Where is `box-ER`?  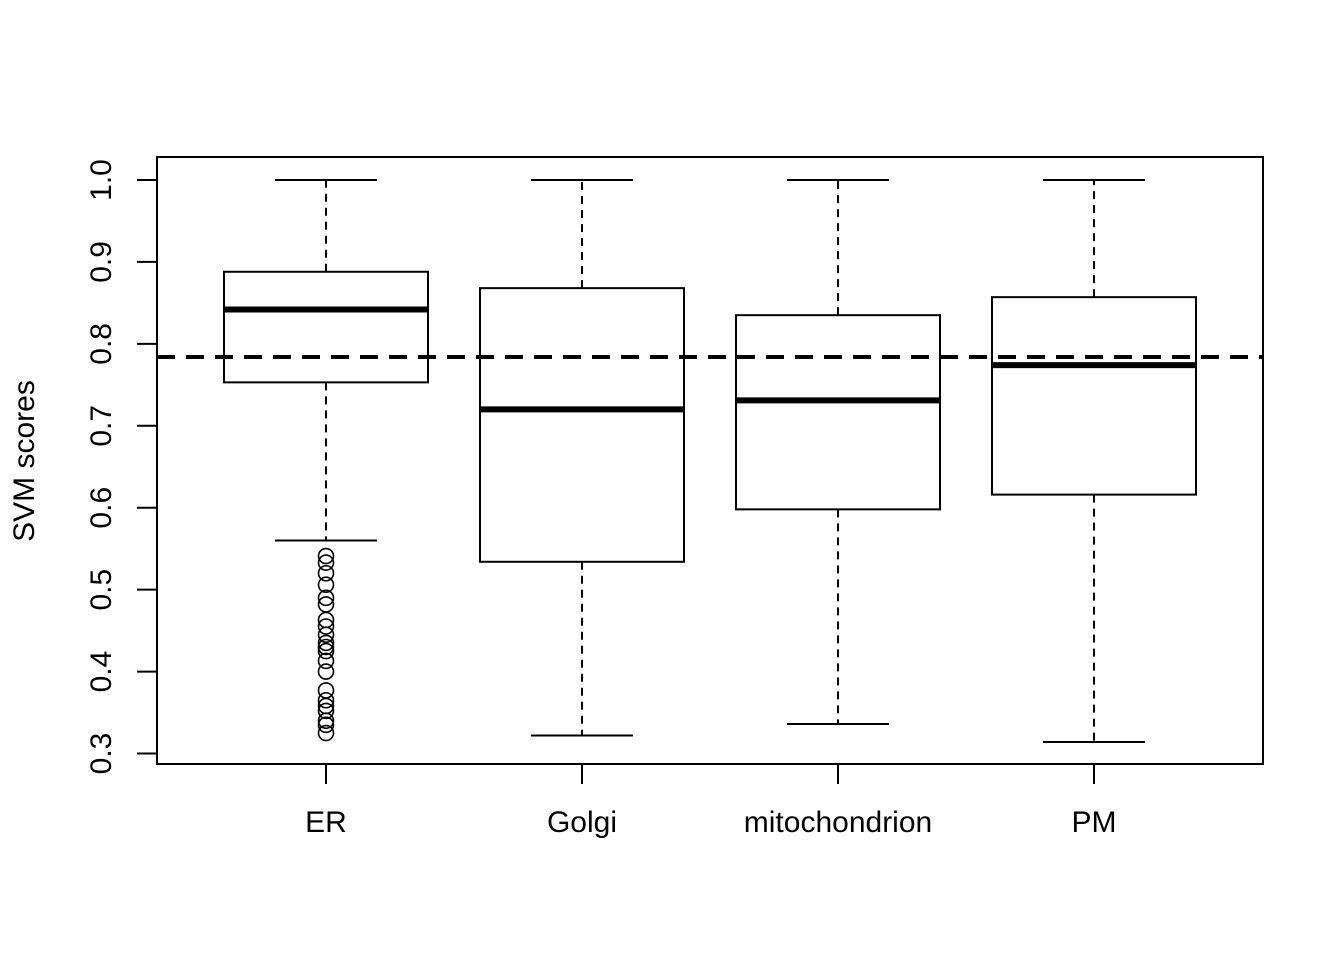 box-ER is located at coordinates (326, 460).